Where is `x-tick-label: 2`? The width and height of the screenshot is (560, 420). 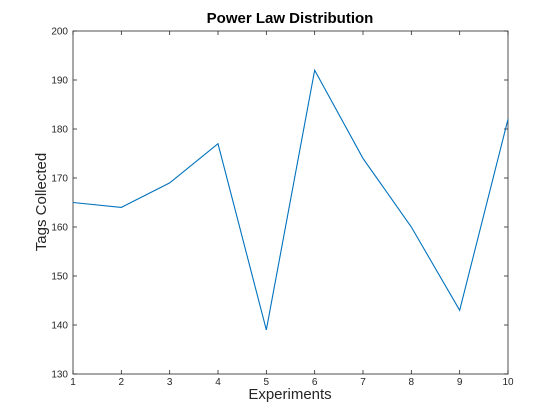
x-tick-label: 2 is located at coordinates (122, 382).